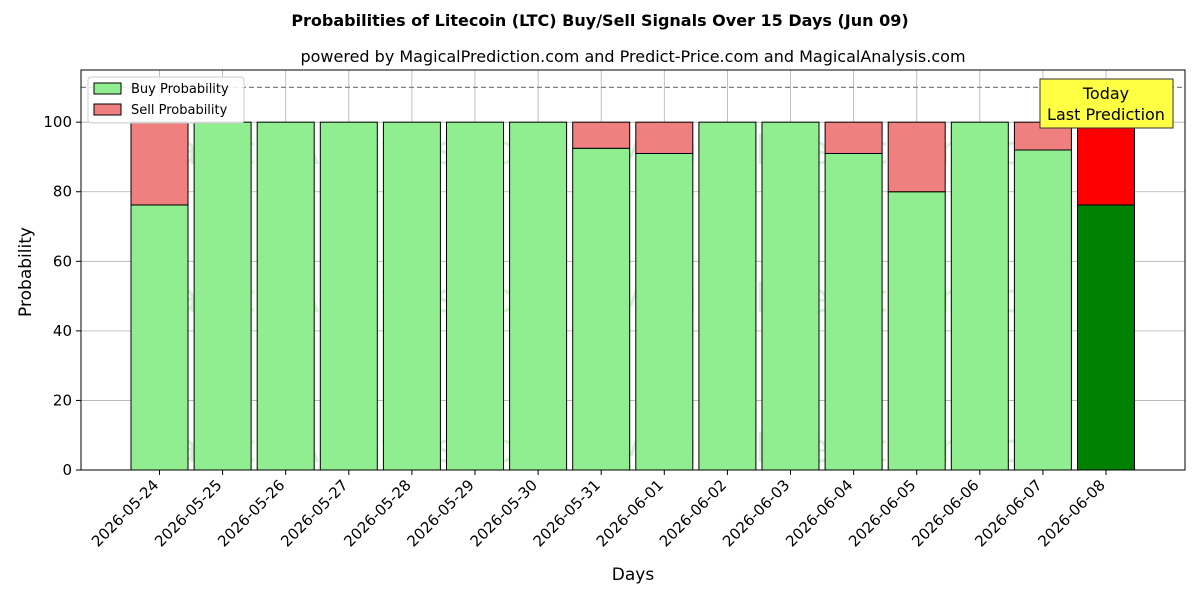 This screenshot has height=600, width=1200. Describe the element at coordinates (62, 296) in the screenshot. I see `y-axis-ticks: 0 20 40 60 80 100` at that location.